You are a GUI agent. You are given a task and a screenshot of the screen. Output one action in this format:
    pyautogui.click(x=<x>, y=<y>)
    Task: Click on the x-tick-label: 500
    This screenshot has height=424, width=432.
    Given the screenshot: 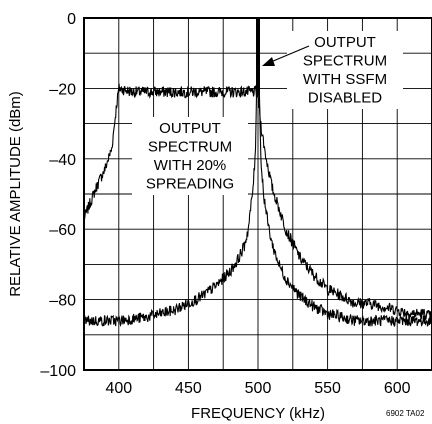 What is the action you would take?
    pyautogui.click(x=258, y=388)
    